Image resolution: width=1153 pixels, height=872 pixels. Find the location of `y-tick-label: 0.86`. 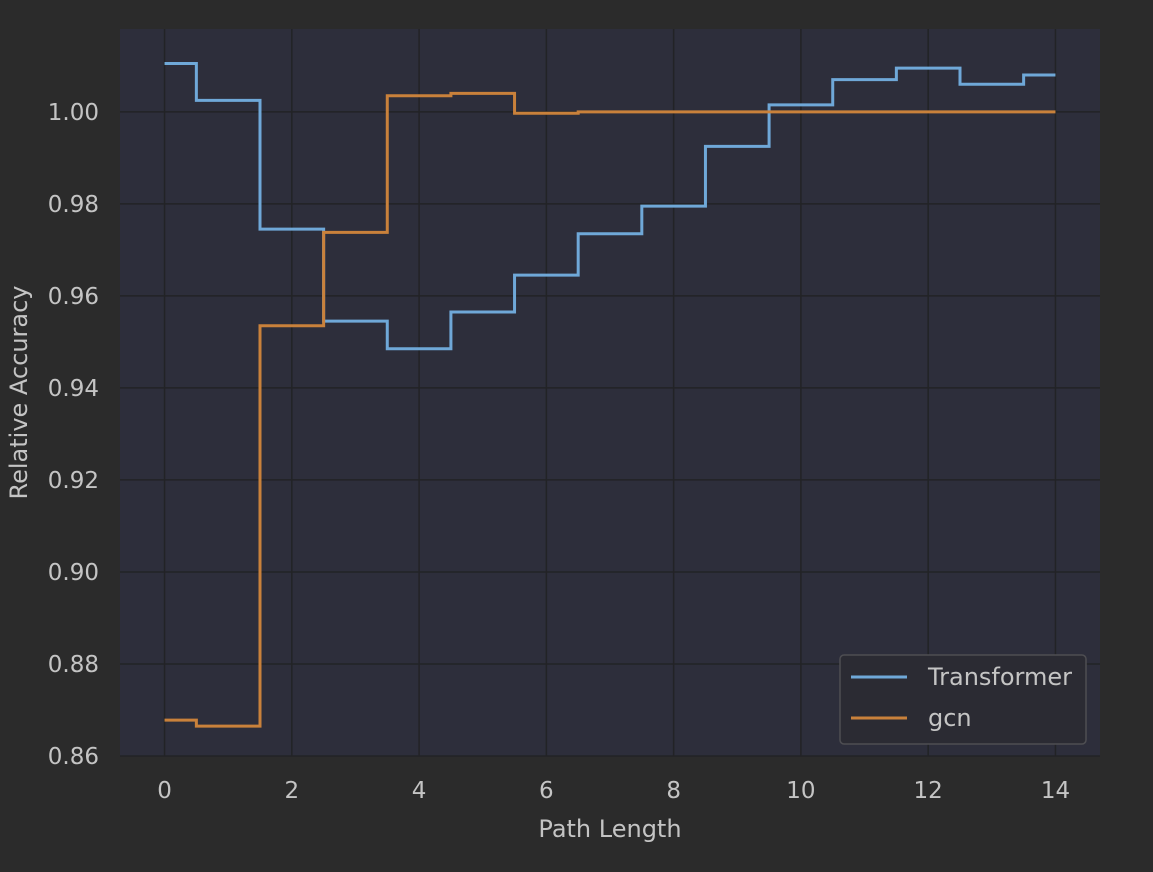

y-tick-label: 0.86 is located at coordinates (73, 757).